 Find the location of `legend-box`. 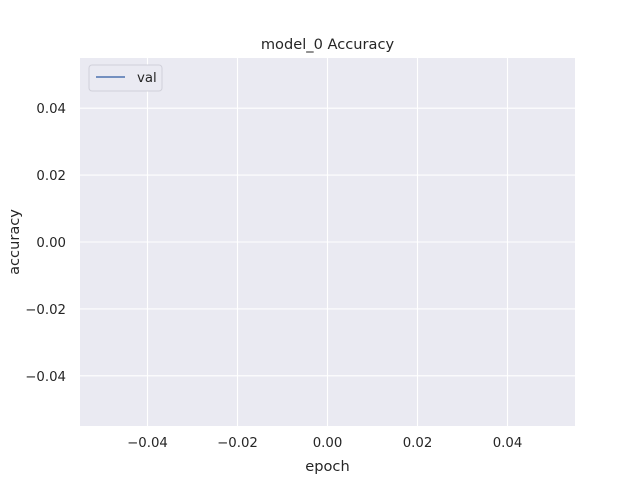

legend-box is located at coordinates (125, 78).